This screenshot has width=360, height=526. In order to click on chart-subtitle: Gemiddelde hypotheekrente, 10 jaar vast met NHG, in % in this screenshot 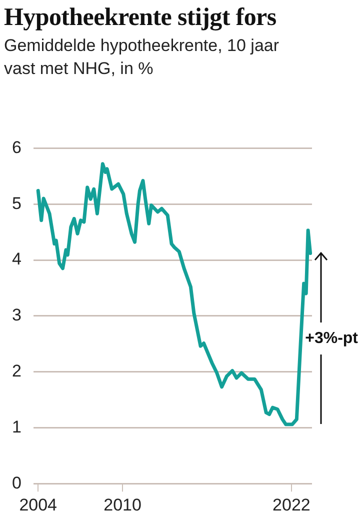, I will do `click(142, 57)`.